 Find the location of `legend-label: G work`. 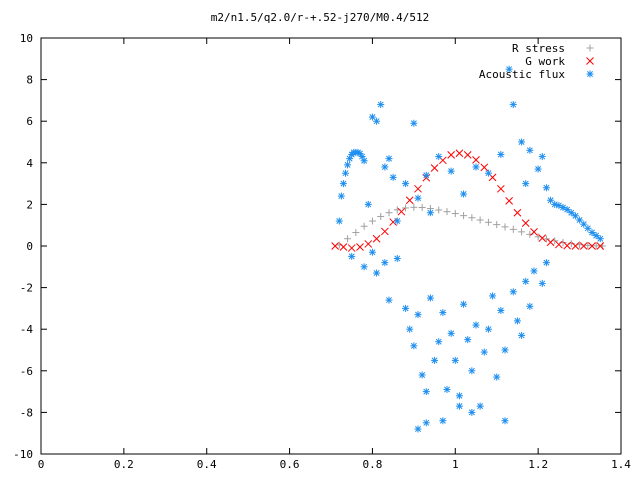

legend-label: G work is located at coordinates (545, 61).